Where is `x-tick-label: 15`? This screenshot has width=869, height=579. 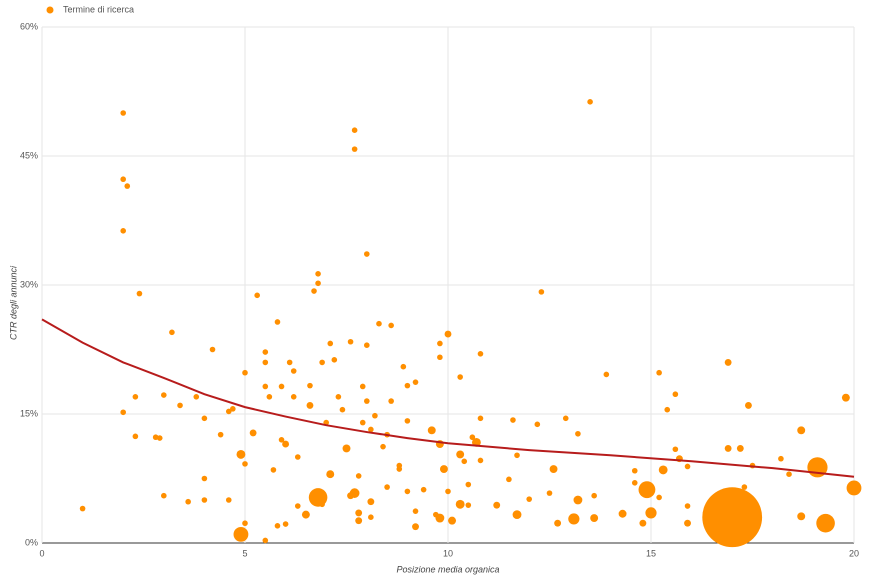
x-tick-label: 15 is located at coordinates (651, 553).